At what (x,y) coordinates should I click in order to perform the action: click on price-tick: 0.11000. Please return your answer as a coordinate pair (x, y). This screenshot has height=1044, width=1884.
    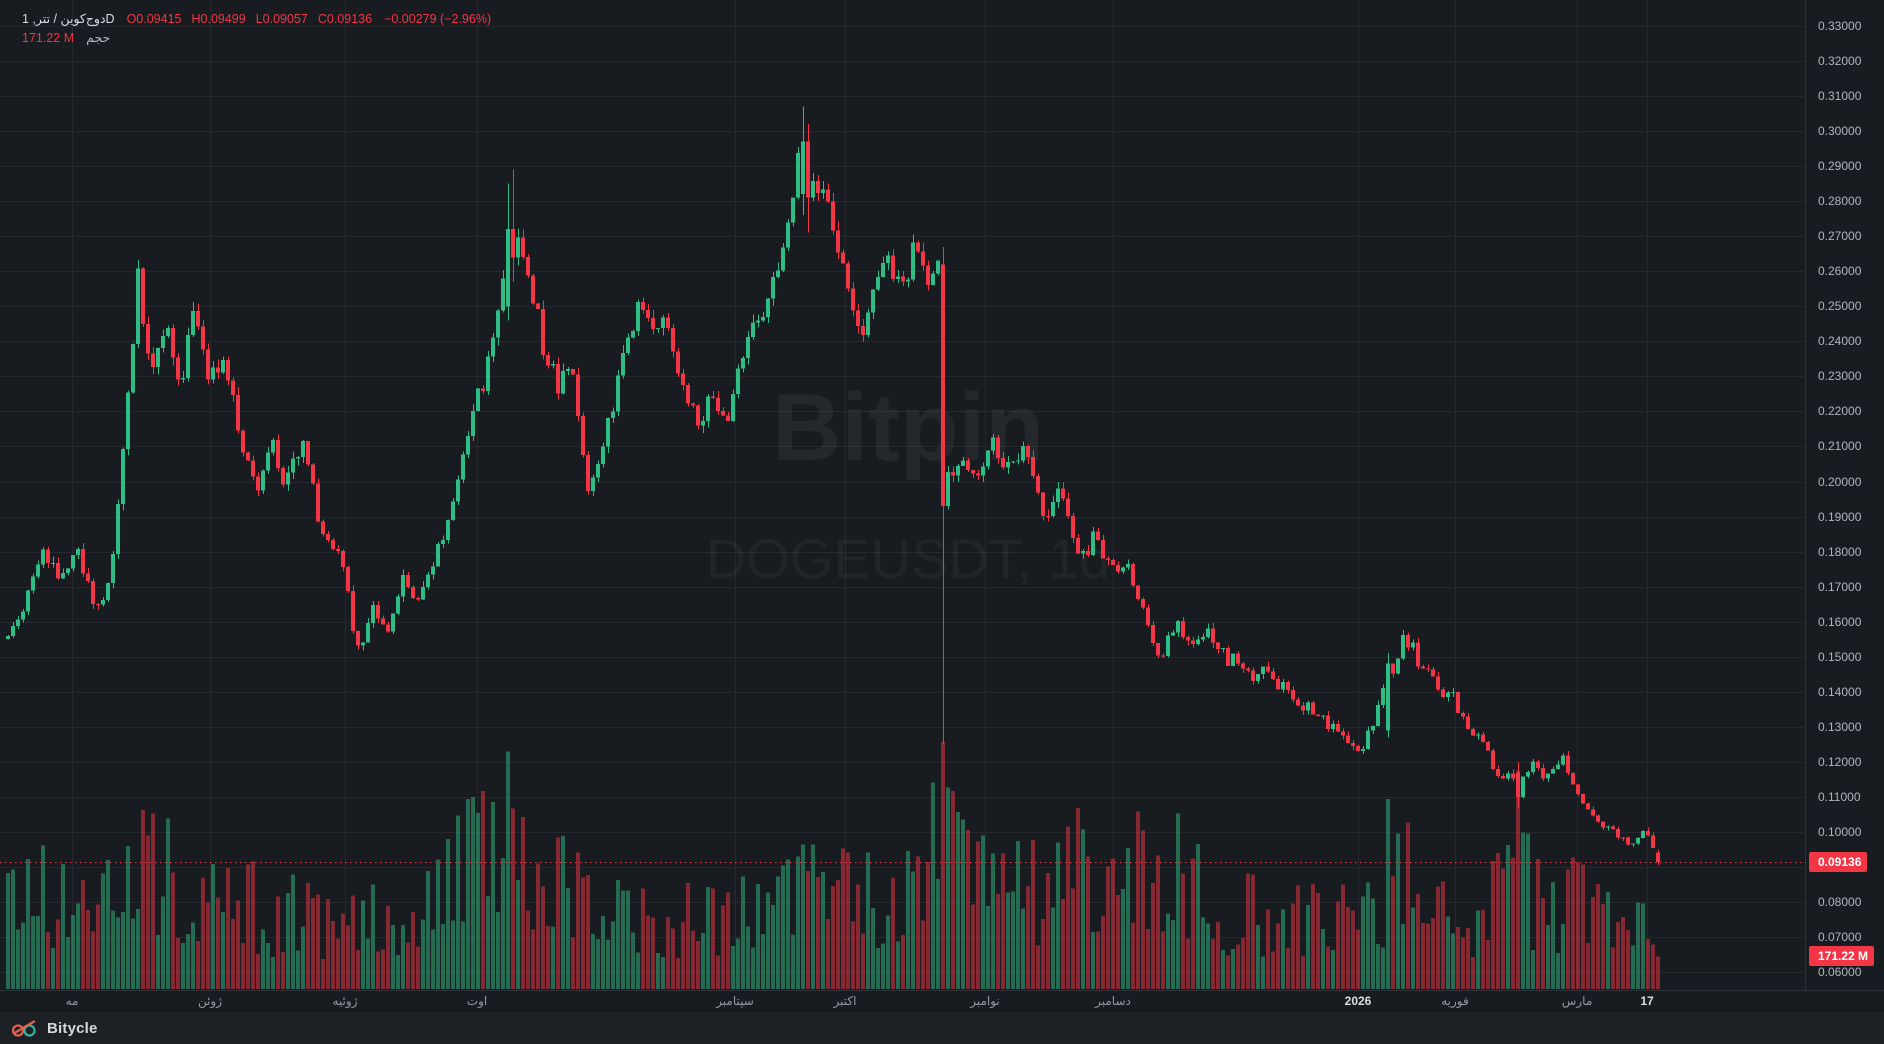
    Looking at the image, I should click on (1839, 796).